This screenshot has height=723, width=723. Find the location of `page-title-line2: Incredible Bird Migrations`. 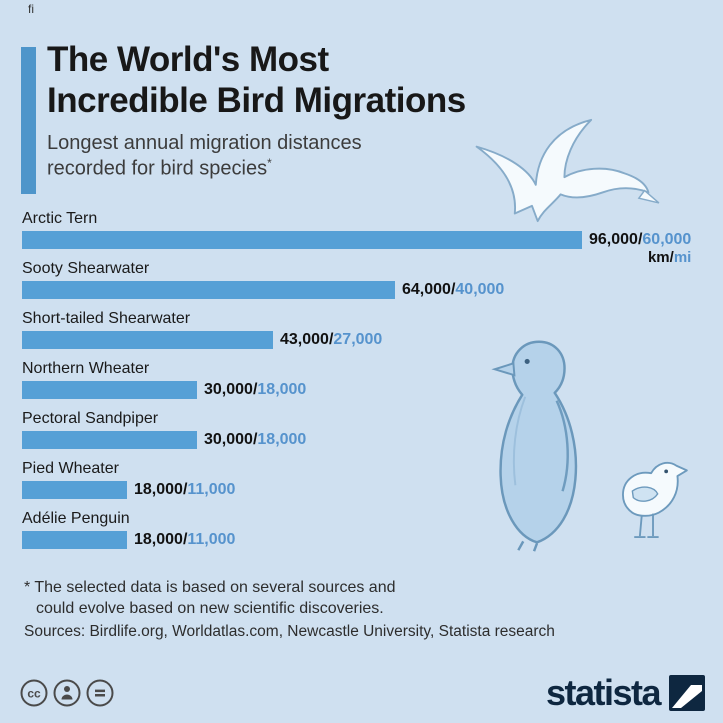

page-title-line2: Incredible Bird Migrations is located at coordinates (256, 100).